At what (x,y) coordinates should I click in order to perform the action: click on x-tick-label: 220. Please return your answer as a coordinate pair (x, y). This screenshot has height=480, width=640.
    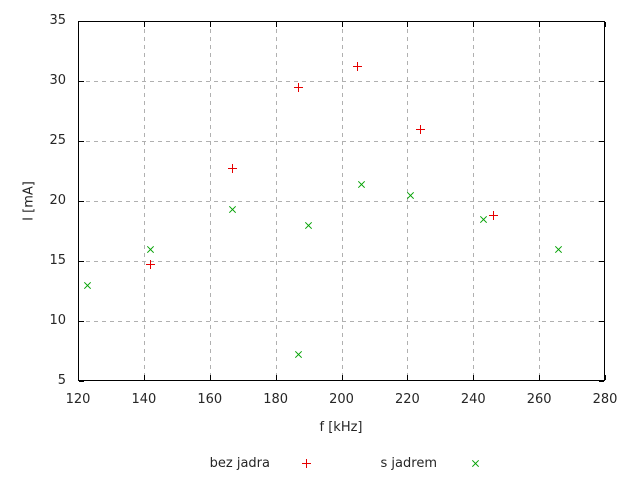
    Looking at the image, I should click on (407, 399).